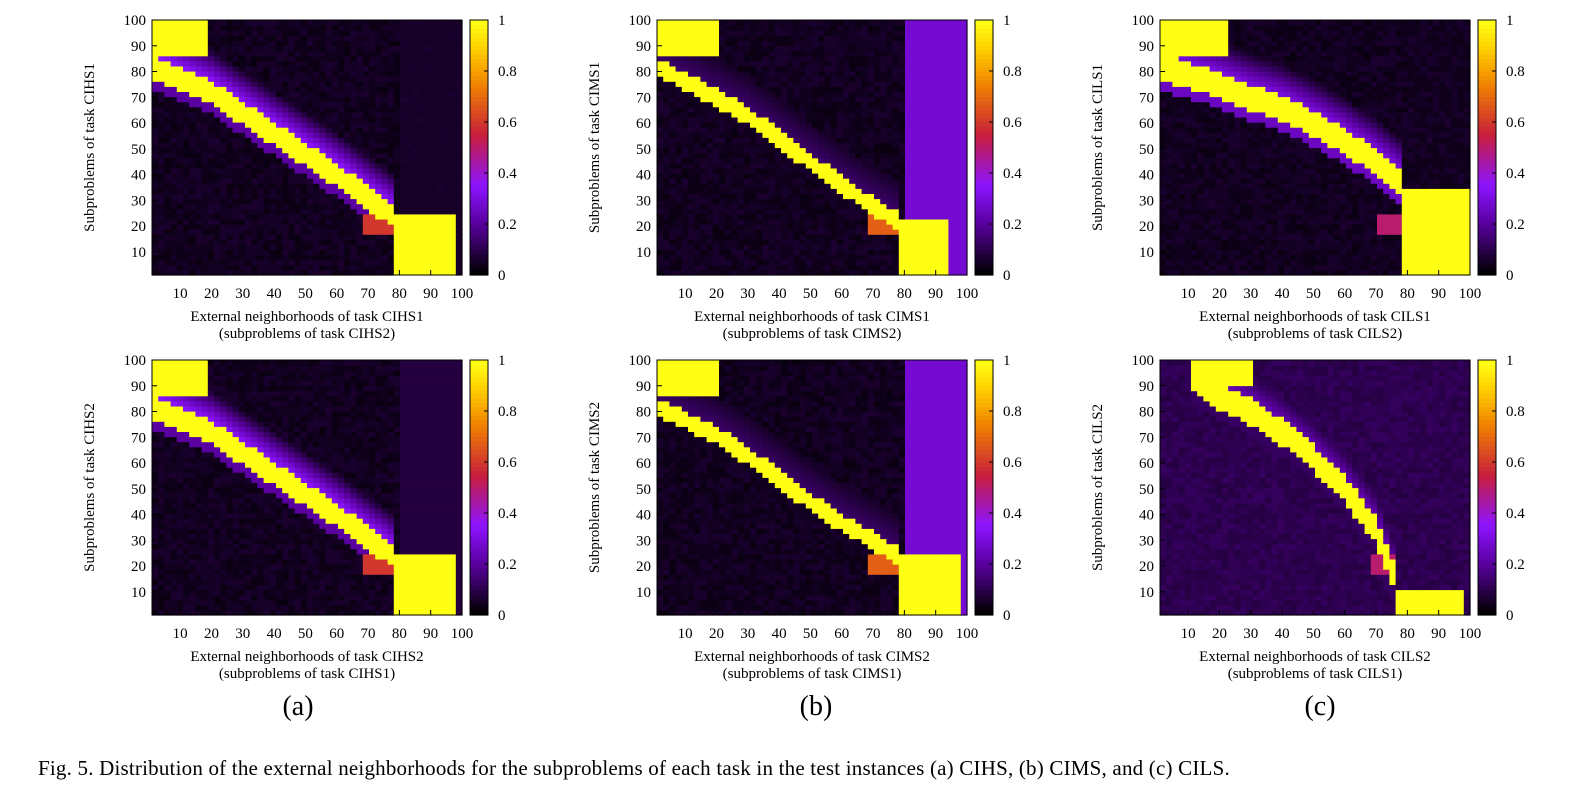  I want to click on y-tick-label: 40, so click(138, 176).